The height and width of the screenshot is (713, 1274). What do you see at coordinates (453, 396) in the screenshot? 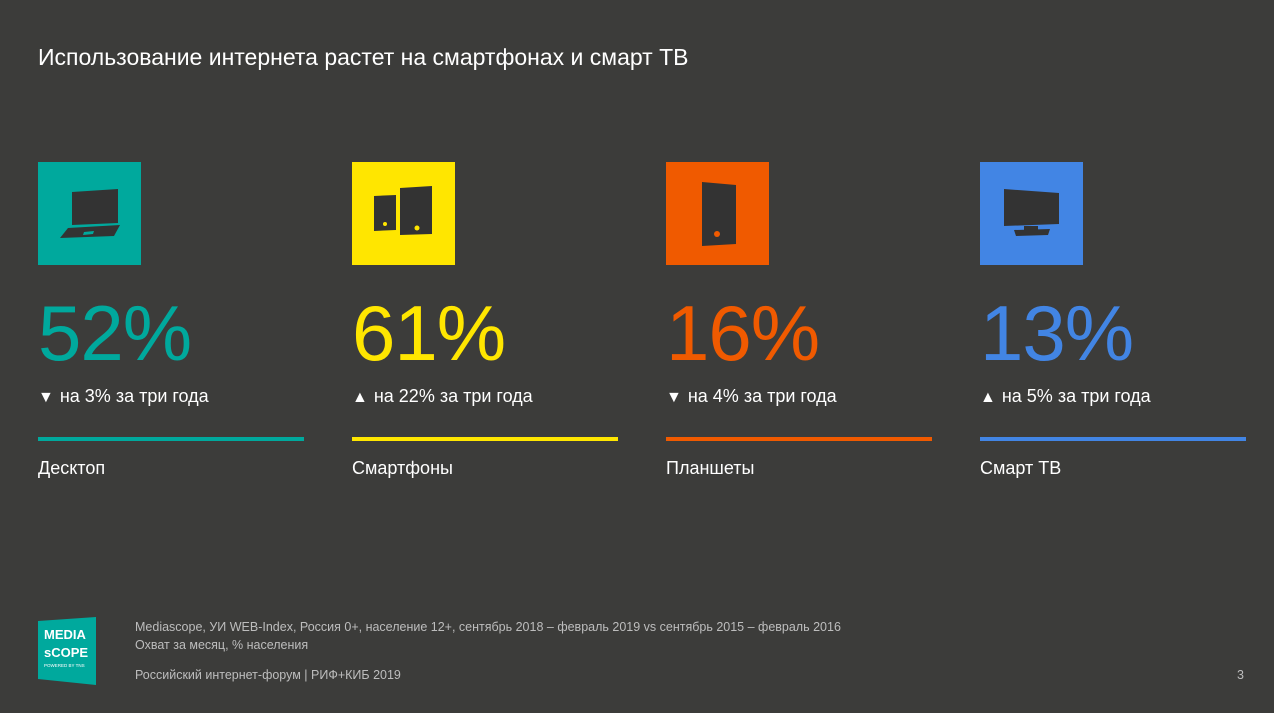
I see `change-label: на 22% за три года` at bounding box center [453, 396].